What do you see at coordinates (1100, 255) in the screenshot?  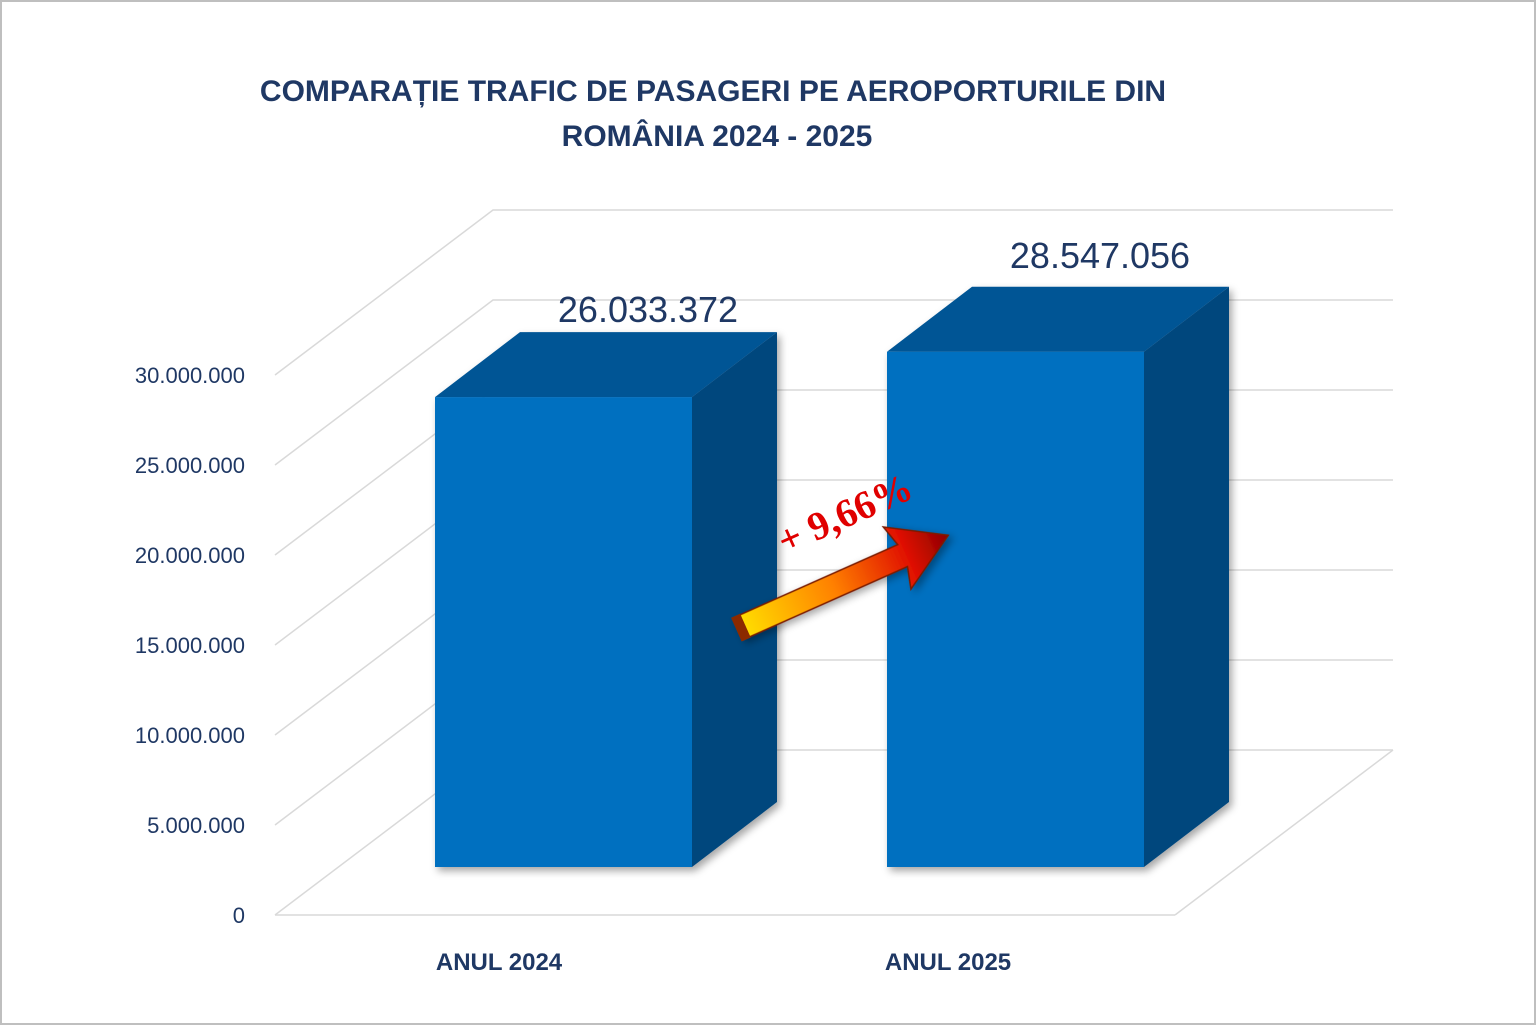 I see `data-label-2025: 28.547.056` at bounding box center [1100, 255].